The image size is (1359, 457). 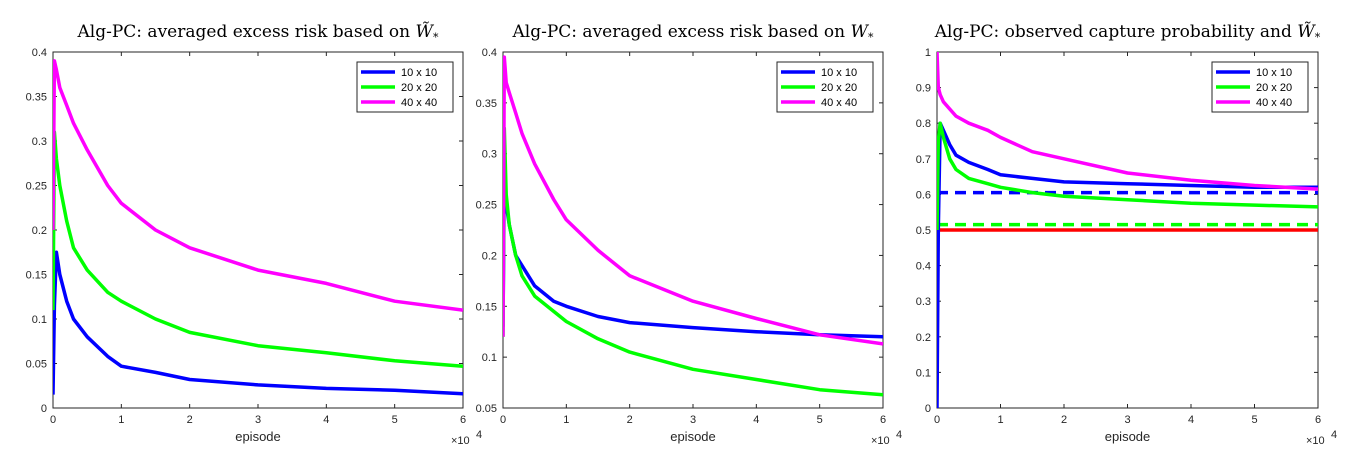 I want to click on chart-title-symbol: W, so click(x=859, y=32).